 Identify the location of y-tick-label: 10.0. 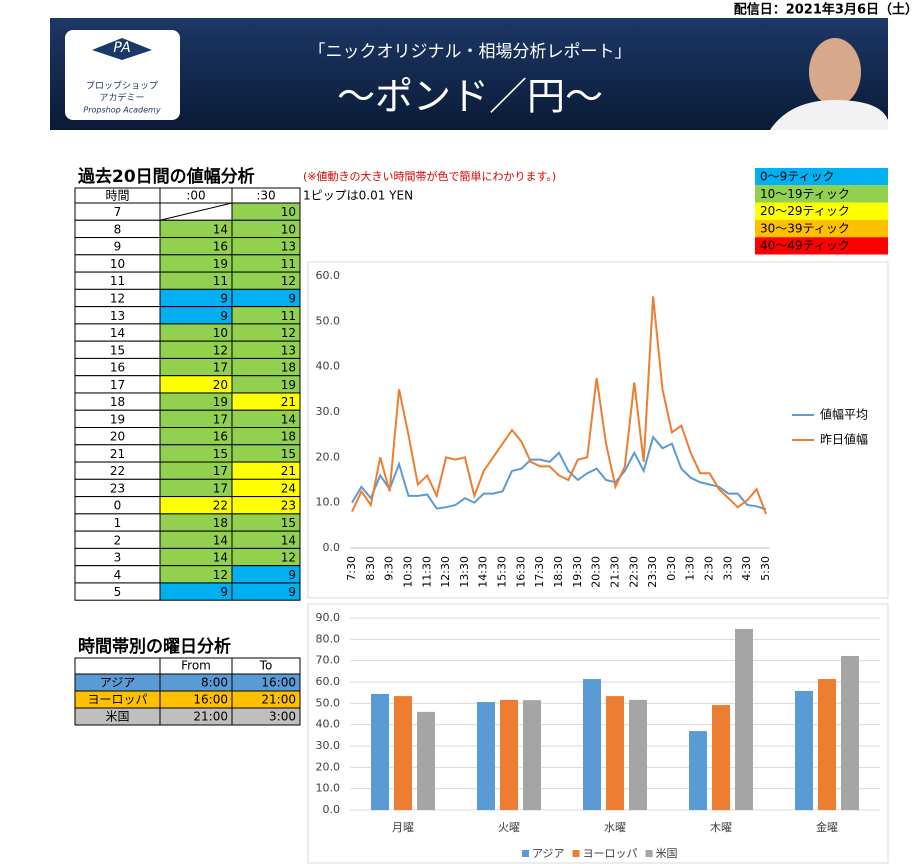
(328, 788).